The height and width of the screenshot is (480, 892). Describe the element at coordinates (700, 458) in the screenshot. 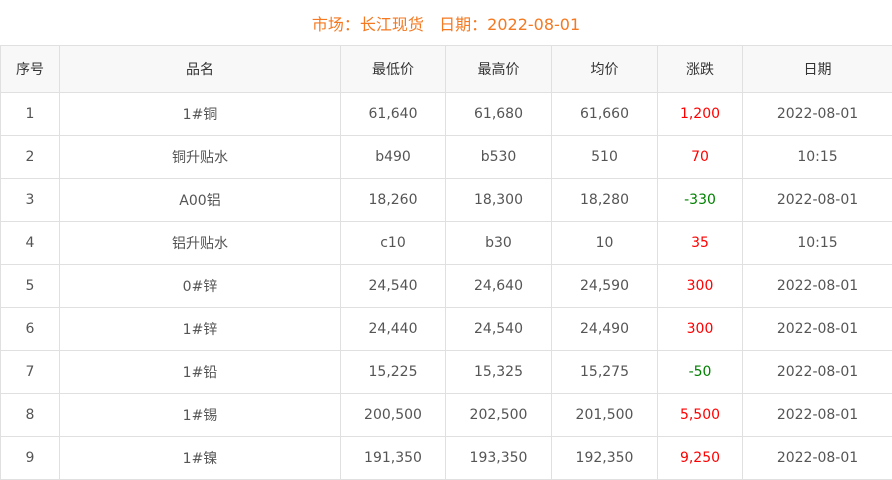

I see `row-change: 9,250` at that location.